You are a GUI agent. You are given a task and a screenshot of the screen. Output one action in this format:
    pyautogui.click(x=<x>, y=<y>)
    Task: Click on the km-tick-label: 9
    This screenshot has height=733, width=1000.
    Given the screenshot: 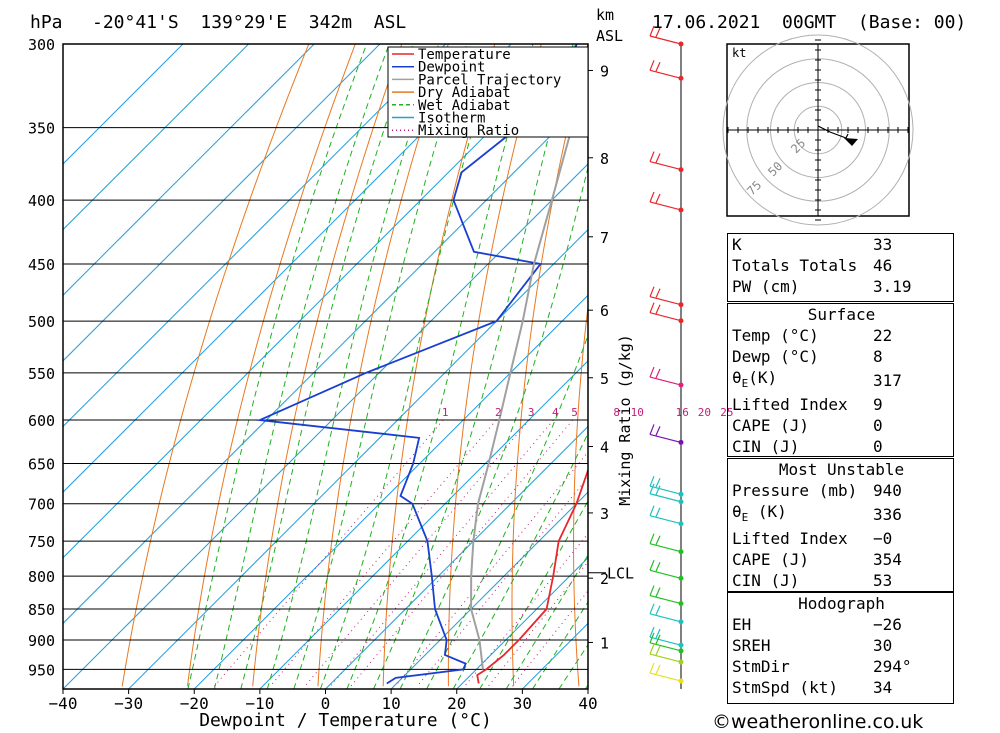 What is the action you would take?
    pyautogui.click(x=604, y=71)
    